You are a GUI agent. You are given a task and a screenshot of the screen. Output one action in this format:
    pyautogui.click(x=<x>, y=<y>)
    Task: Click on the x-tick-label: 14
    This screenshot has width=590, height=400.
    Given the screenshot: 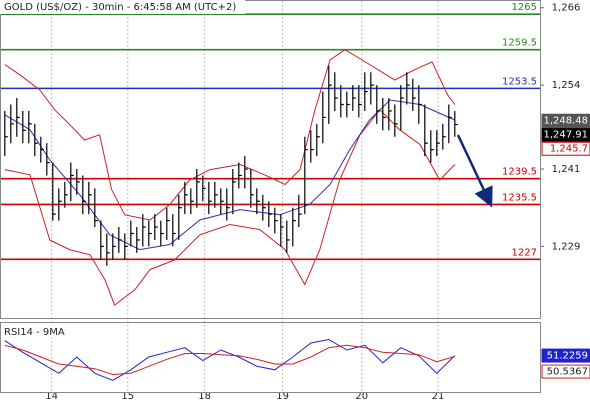 What is the action you would take?
    pyautogui.click(x=51, y=395)
    